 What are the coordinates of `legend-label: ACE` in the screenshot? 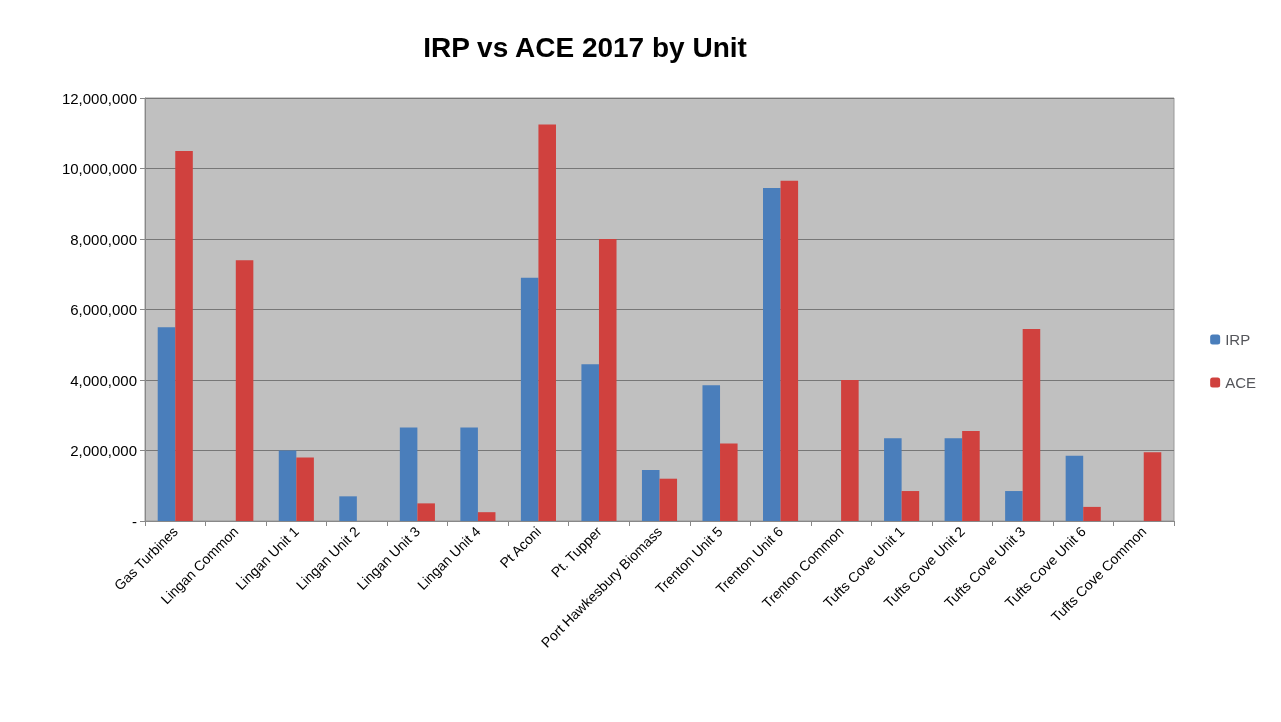 It's located at (1240, 382).